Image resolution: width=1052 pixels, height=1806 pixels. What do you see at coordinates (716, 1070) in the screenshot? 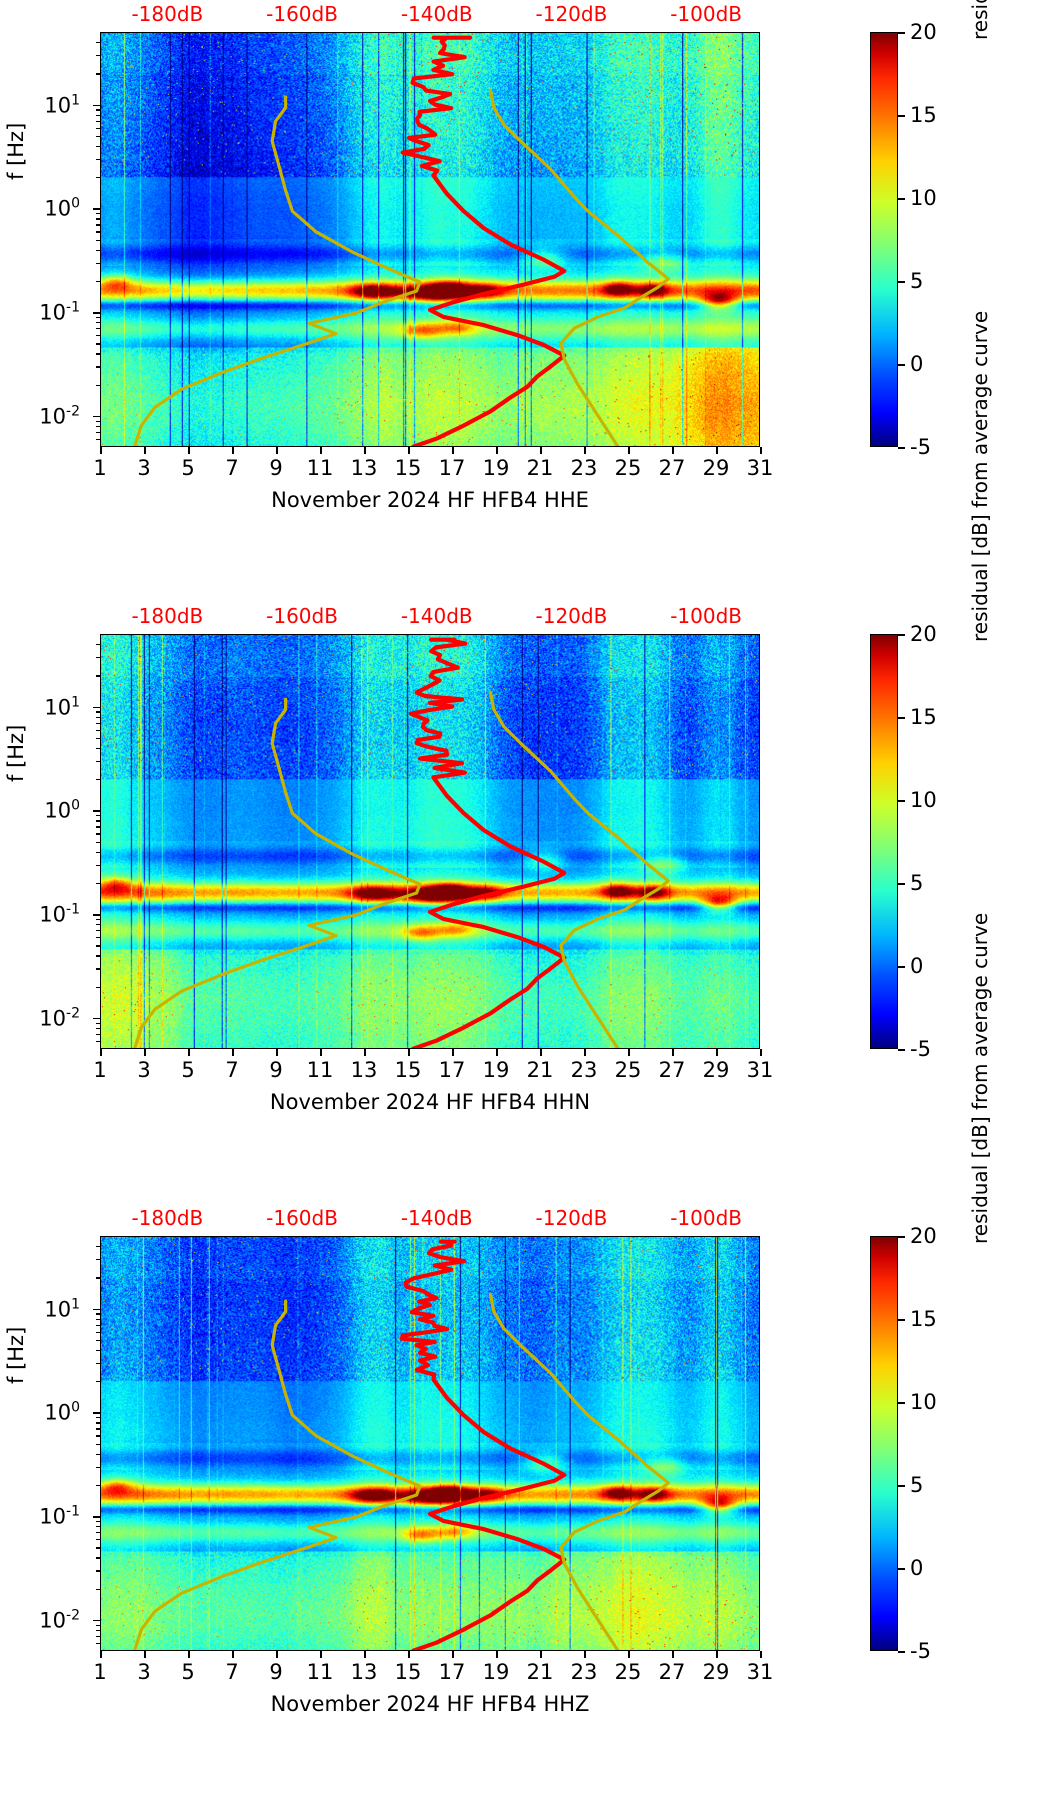
I see `x-tick-label: 29` at bounding box center [716, 1070].